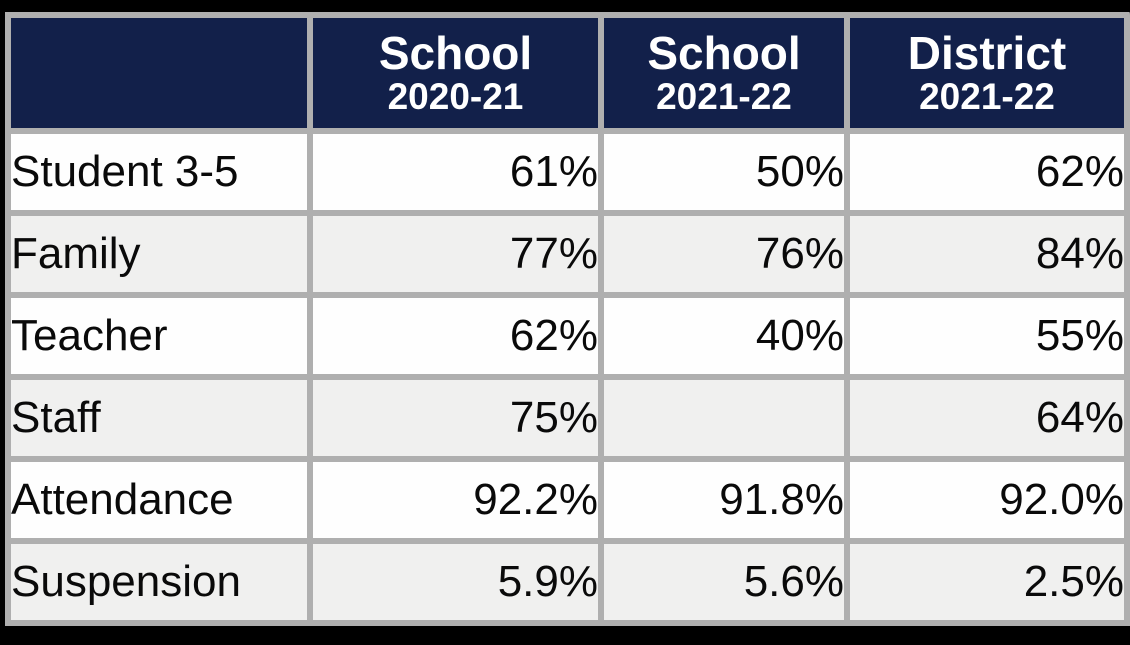 This screenshot has width=1130, height=645. Describe the element at coordinates (159, 172) in the screenshot. I see `row-label-student-3-5: Student 3-5` at that location.